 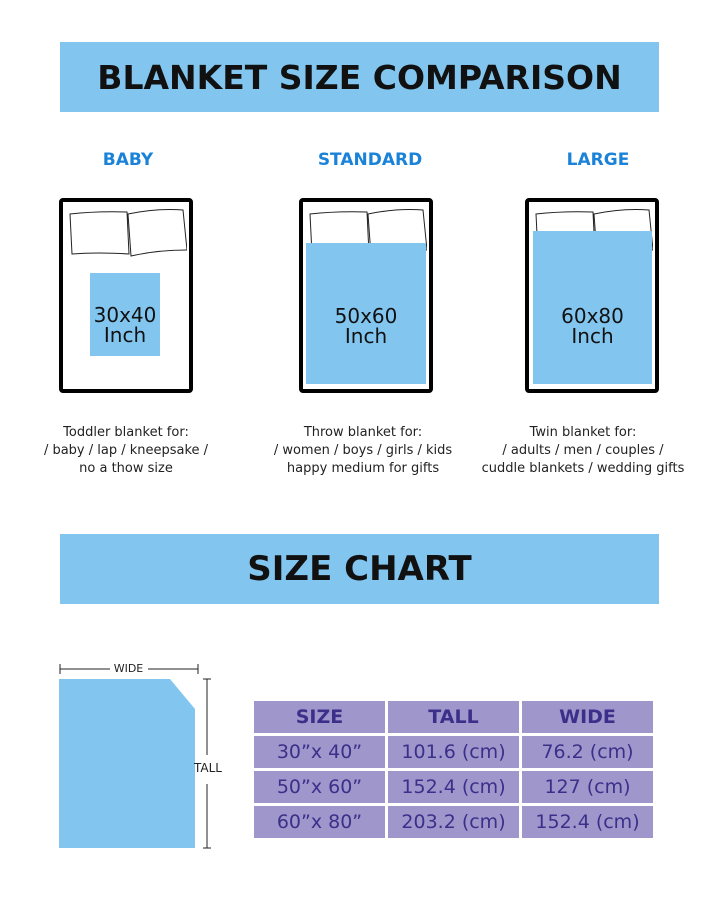 I want to click on blanket-baby: 30x40 Inch, so click(x=125, y=314).